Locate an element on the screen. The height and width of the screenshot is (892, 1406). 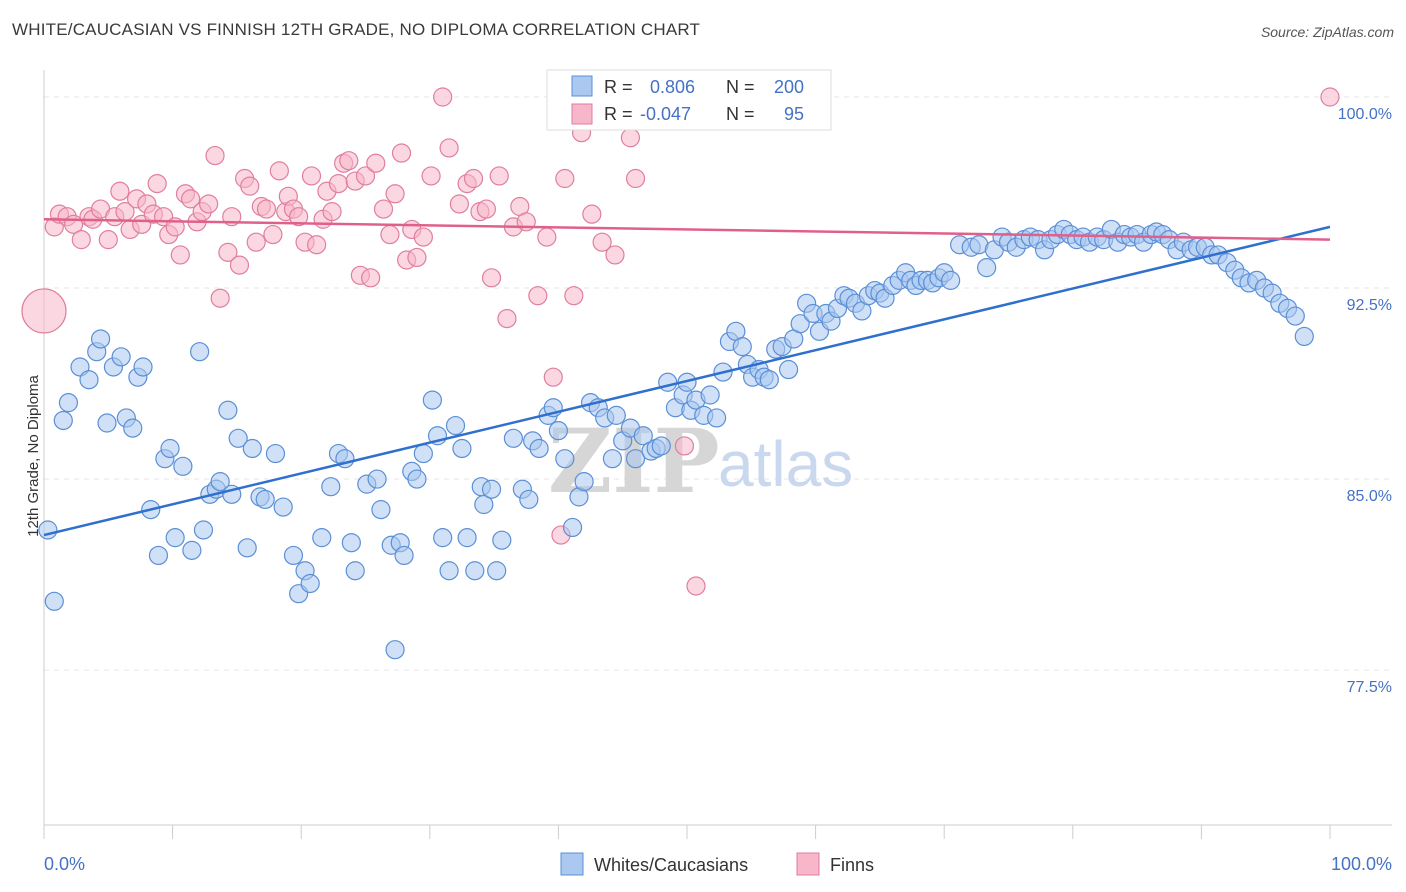
y-tick-labels: 77.5% 85.0% 92.5% 100.0% is located at coordinates (1365, 401).